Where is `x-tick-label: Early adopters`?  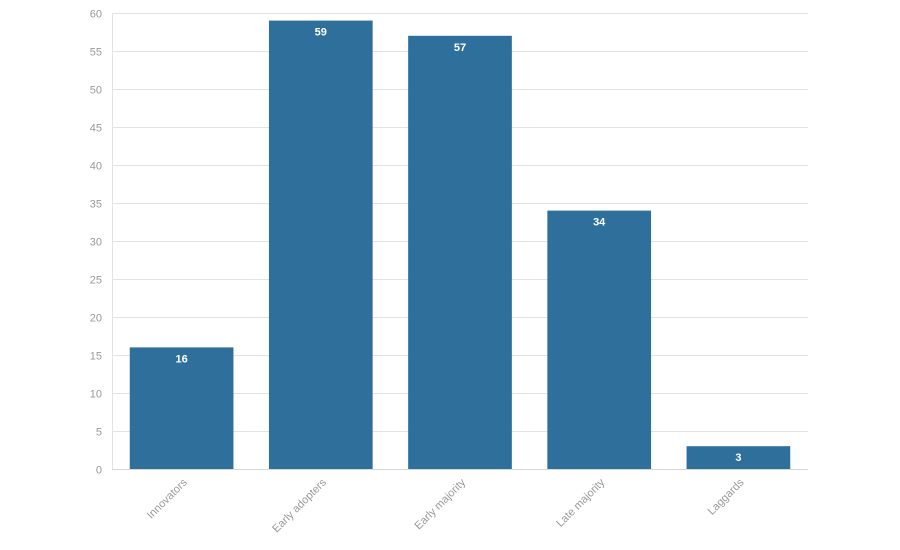 x-tick-label: Early adopters is located at coordinates (299, 505).